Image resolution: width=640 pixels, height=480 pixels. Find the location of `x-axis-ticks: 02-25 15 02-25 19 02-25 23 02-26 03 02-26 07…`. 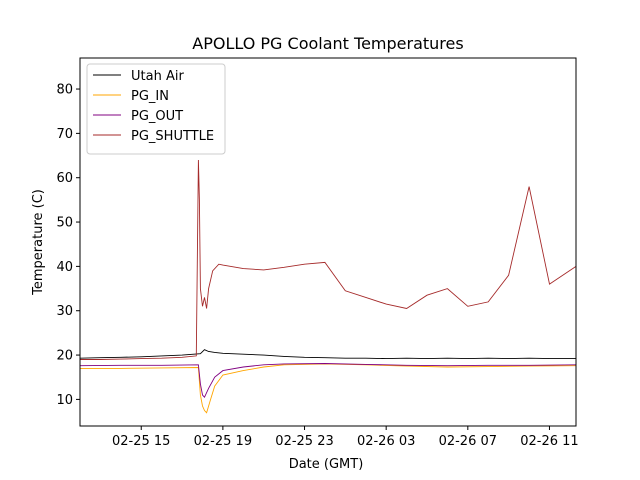

x-axis-ticks: 02-25 15 02-25 19 02-25 23 02-26 03 02-26 07… is located at coordinates (345, 437).